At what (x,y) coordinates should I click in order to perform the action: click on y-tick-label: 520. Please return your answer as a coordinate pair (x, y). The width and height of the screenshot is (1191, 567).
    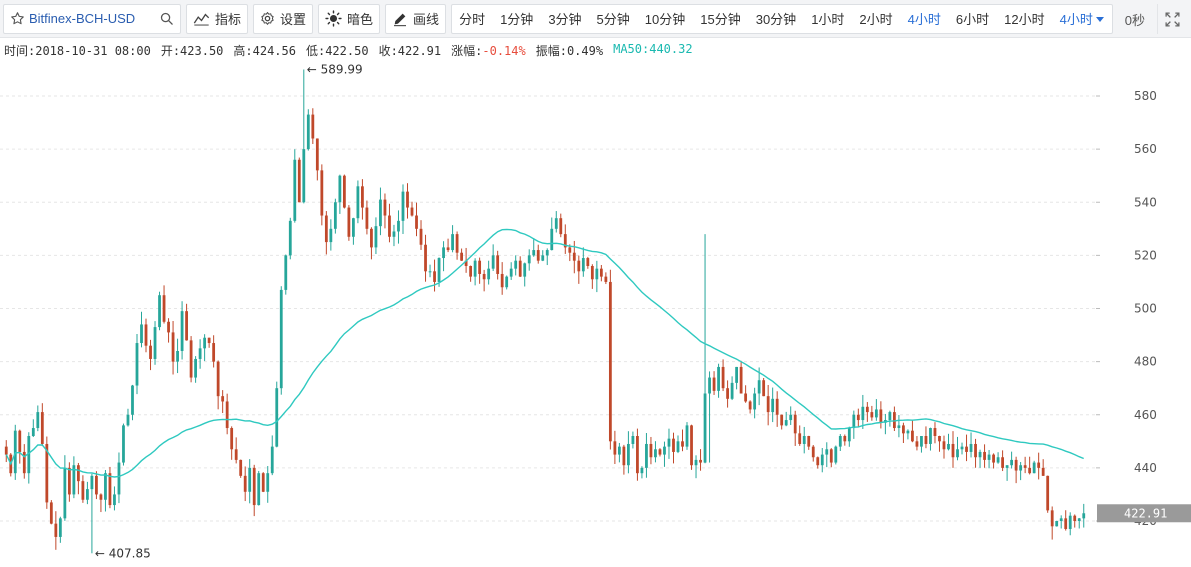
    Looking at the image, I should click on (1145, 255).